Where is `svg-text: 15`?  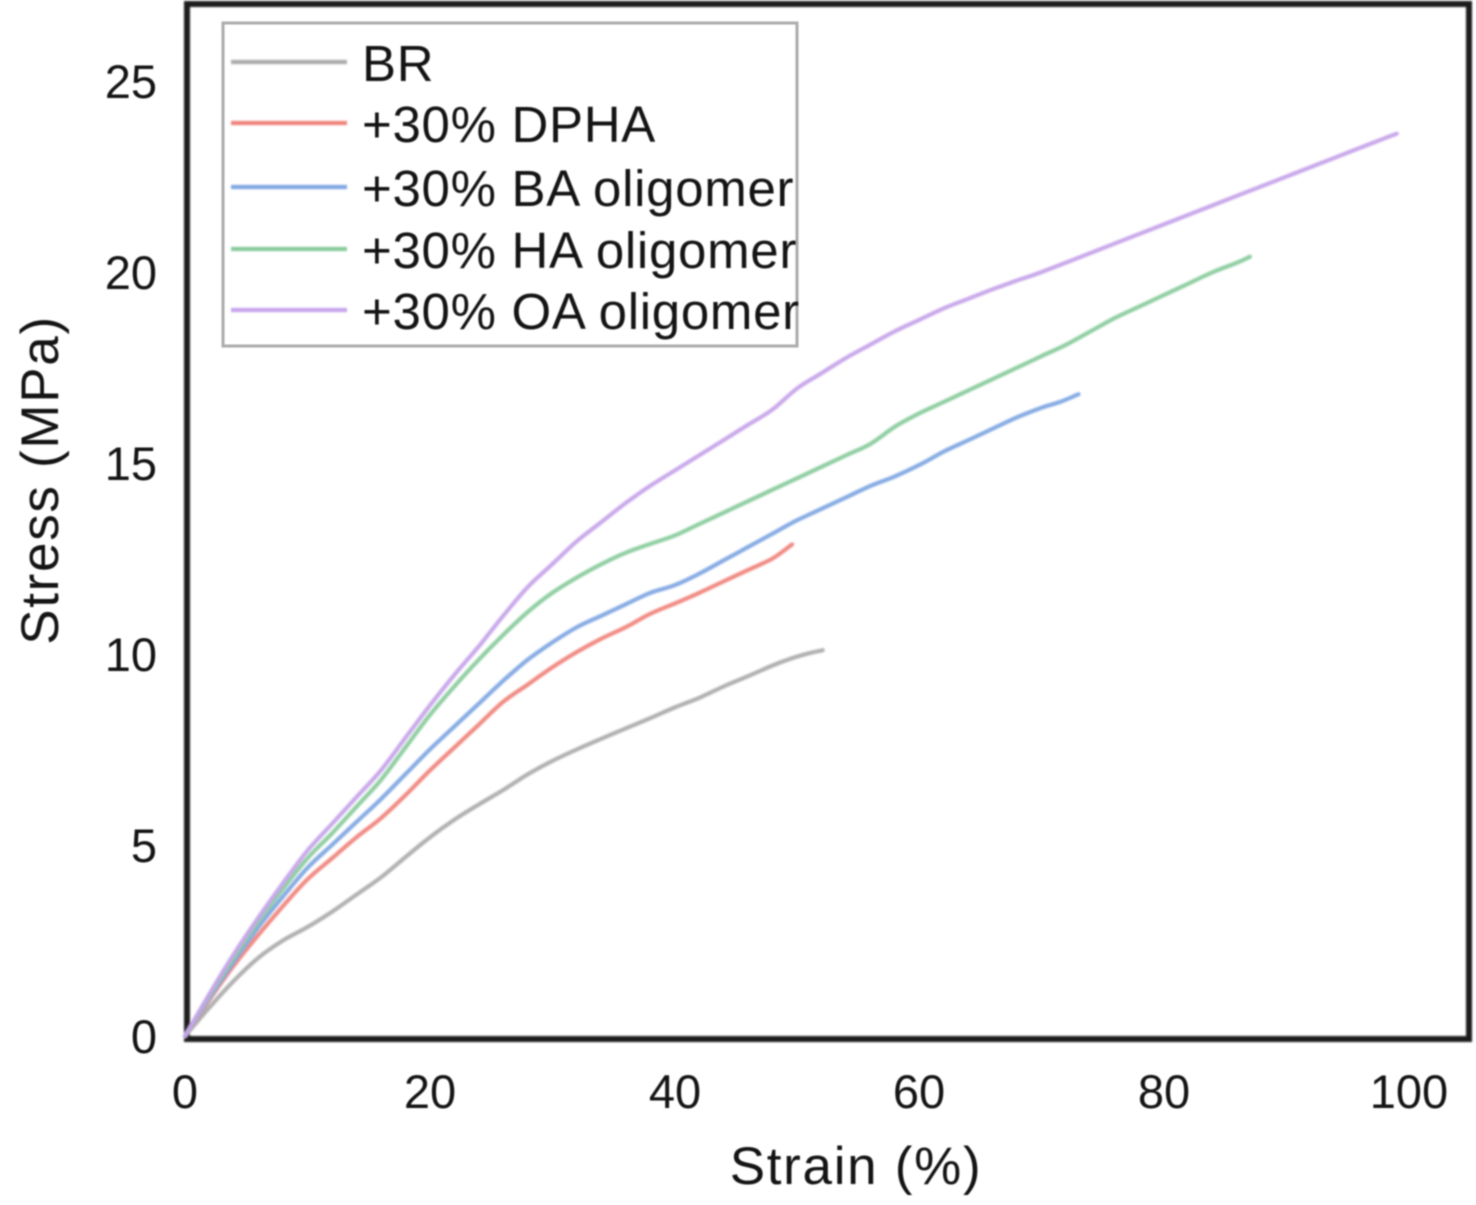 svg-text: 15 is located at coordinates (131, 463).